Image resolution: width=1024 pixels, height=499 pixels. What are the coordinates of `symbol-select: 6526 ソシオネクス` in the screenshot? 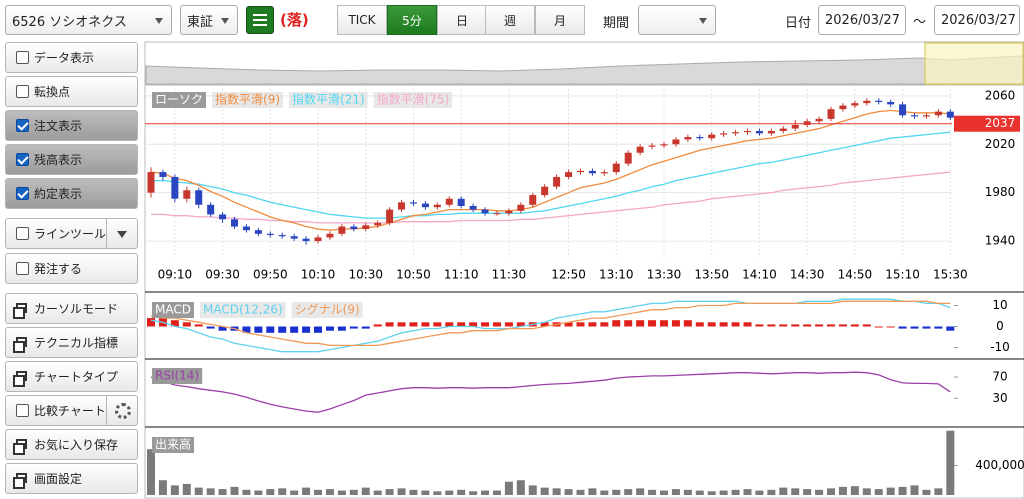 It's located at (88, 20).